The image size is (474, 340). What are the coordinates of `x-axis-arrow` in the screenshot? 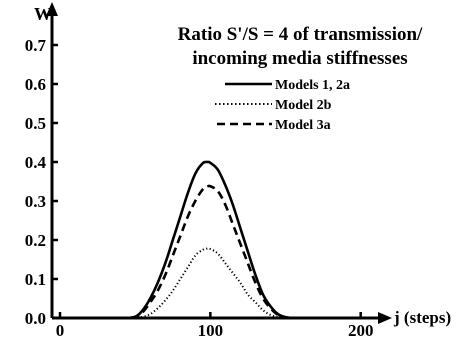 It's located at (385, 318).